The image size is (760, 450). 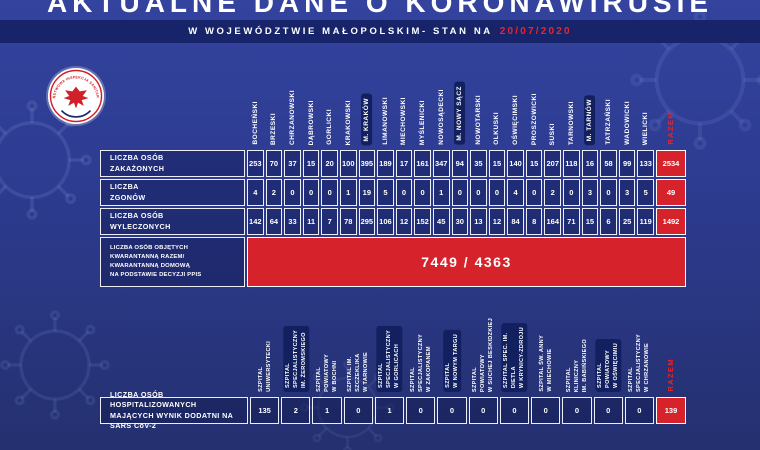 What do you see at coordinates (348, 163) in the screenshot?
I see `value-cell: 100` at bounding box center [348, 163].